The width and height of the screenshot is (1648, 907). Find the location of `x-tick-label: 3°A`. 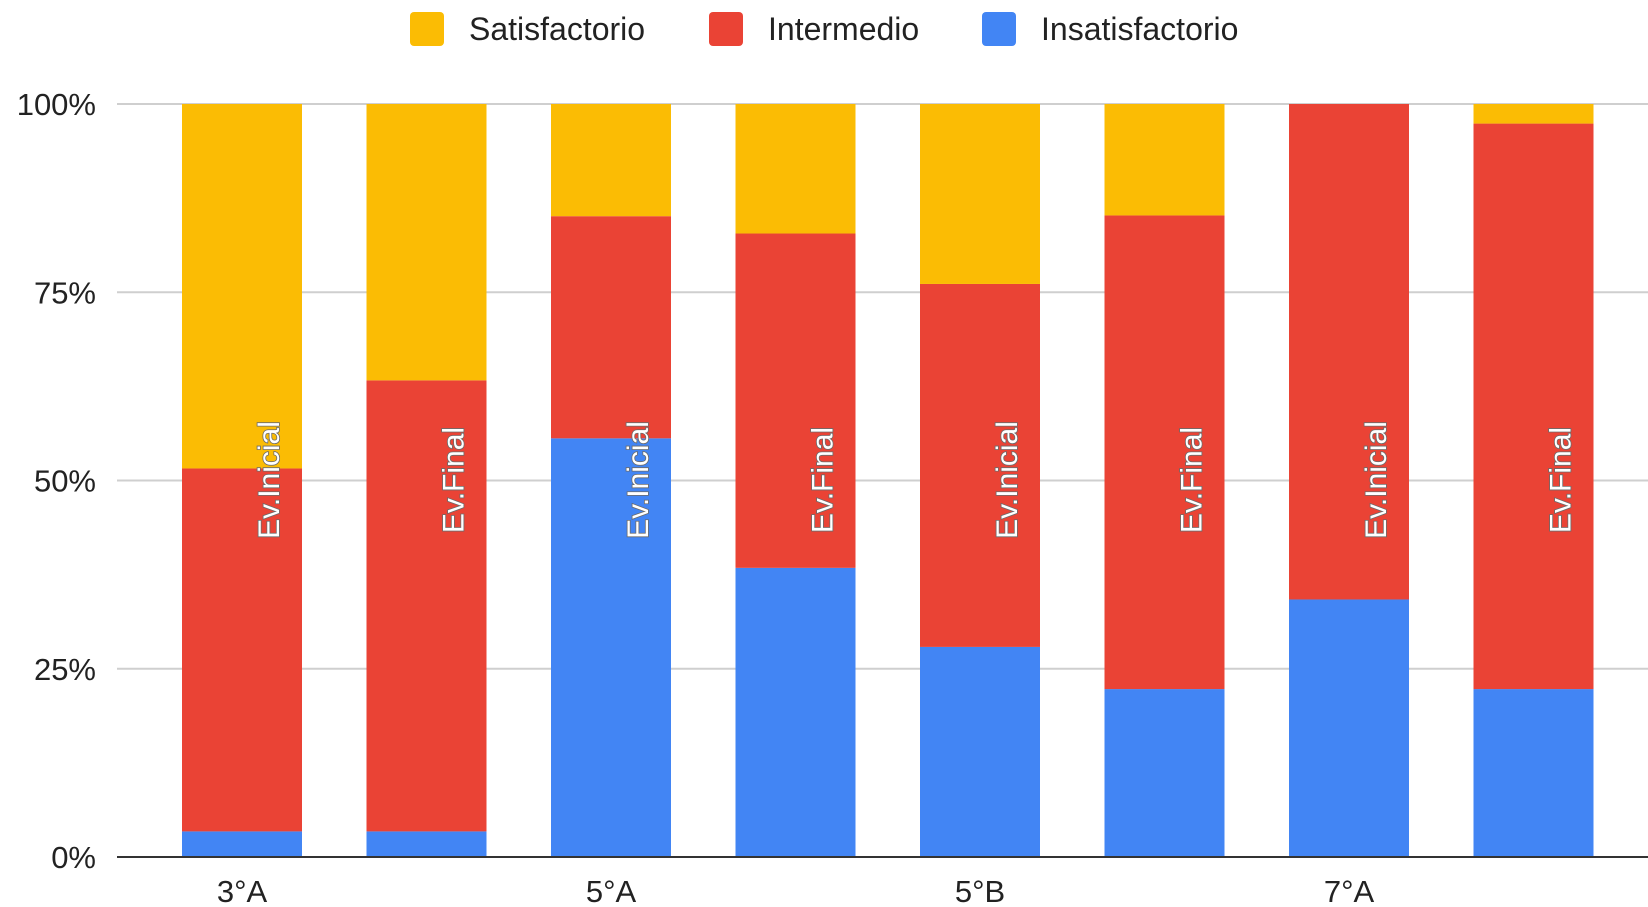

x-tick-label: 3°A is located at coordinates (242, 890).